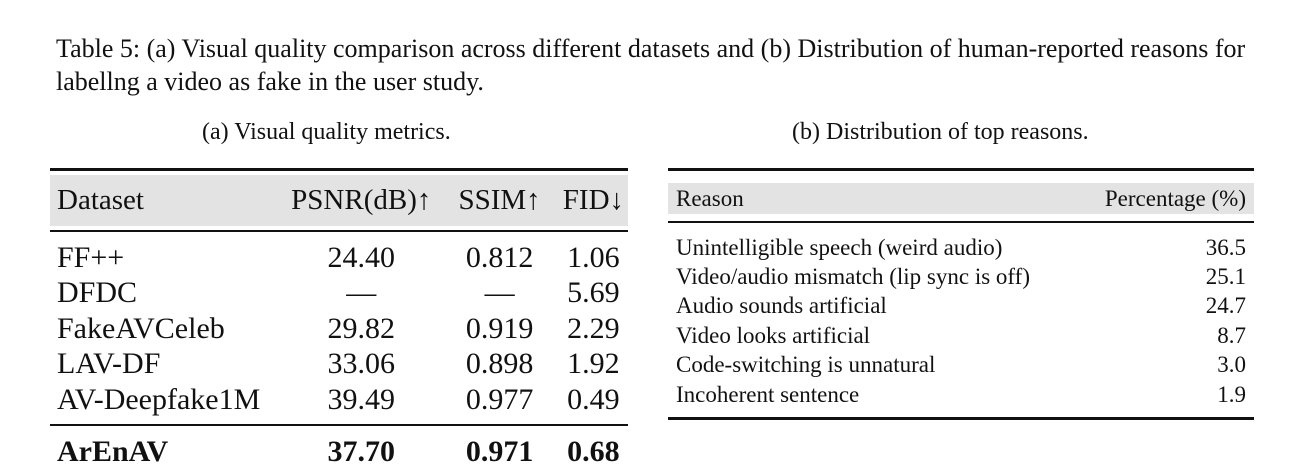  I want to click on cell-fid: 0.49, so click(593, 399).